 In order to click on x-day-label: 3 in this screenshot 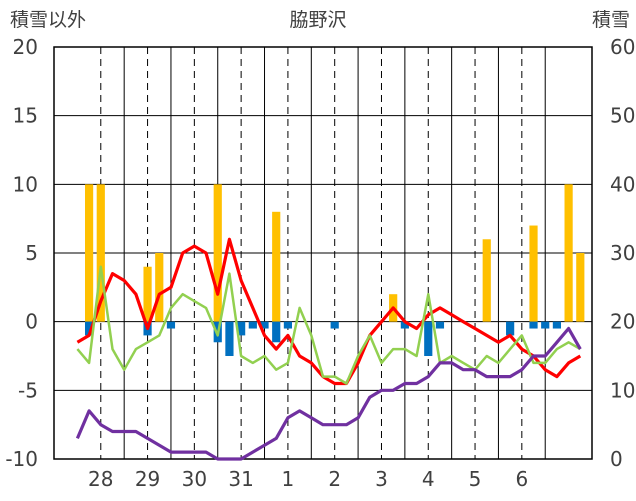, I will do `click(381, 479)`.